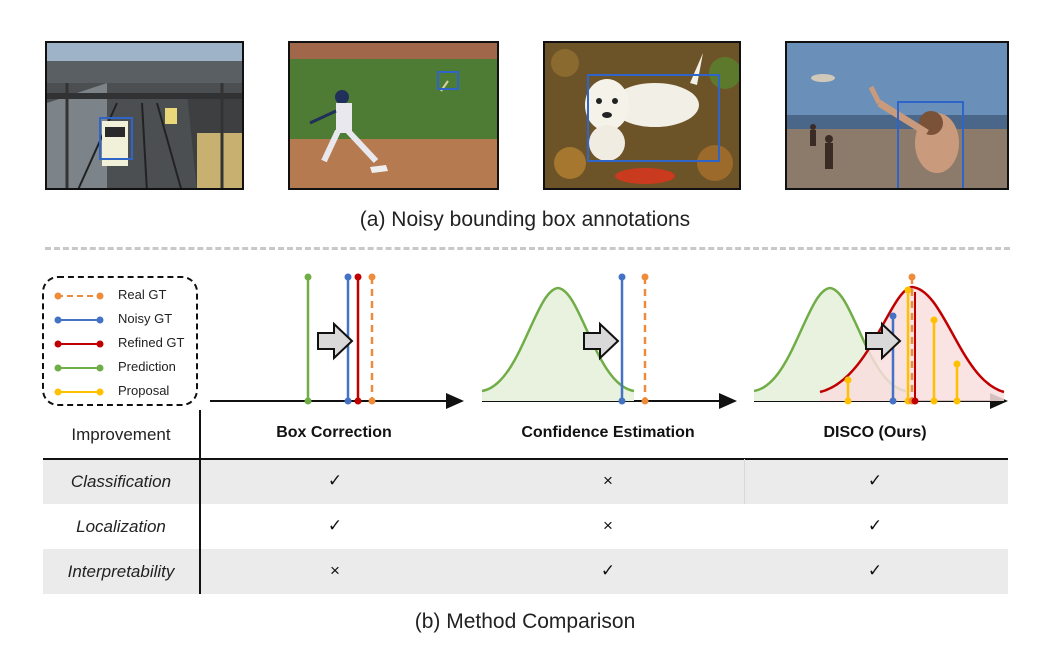 This screenshot has height=670, width=1050. Describe the element at coordinates (121, 481) in the screenshot. I see `row-label-classification: Classification` at that location.